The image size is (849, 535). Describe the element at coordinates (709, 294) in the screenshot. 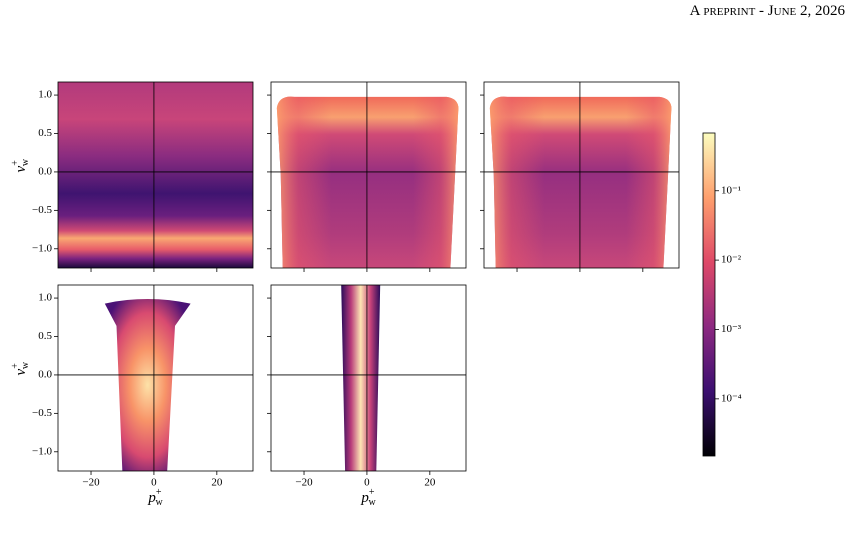

I see `colorbar` at that location.